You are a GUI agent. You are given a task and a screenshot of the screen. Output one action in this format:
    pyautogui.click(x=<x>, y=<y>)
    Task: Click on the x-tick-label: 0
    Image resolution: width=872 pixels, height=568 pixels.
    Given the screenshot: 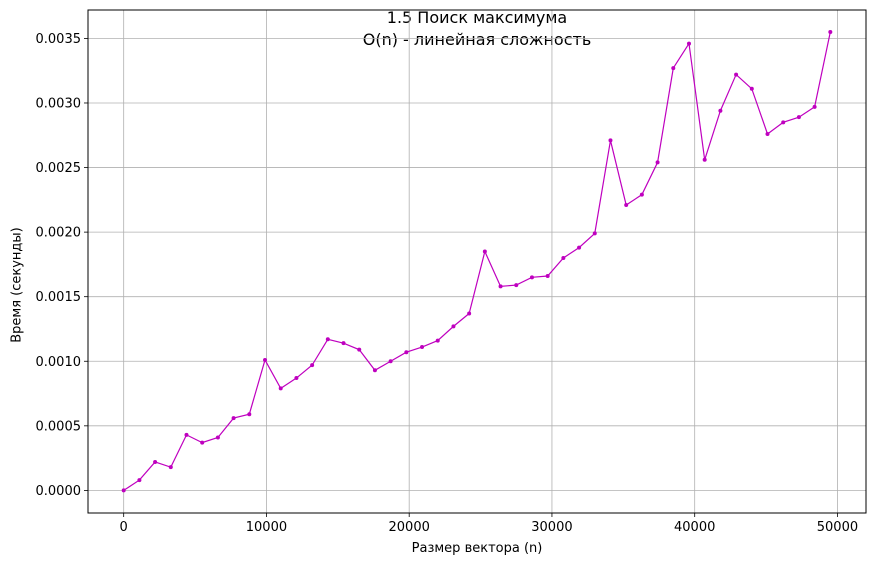 What is the action you would take?
    pyautogui.click(x=124, y=527)
    